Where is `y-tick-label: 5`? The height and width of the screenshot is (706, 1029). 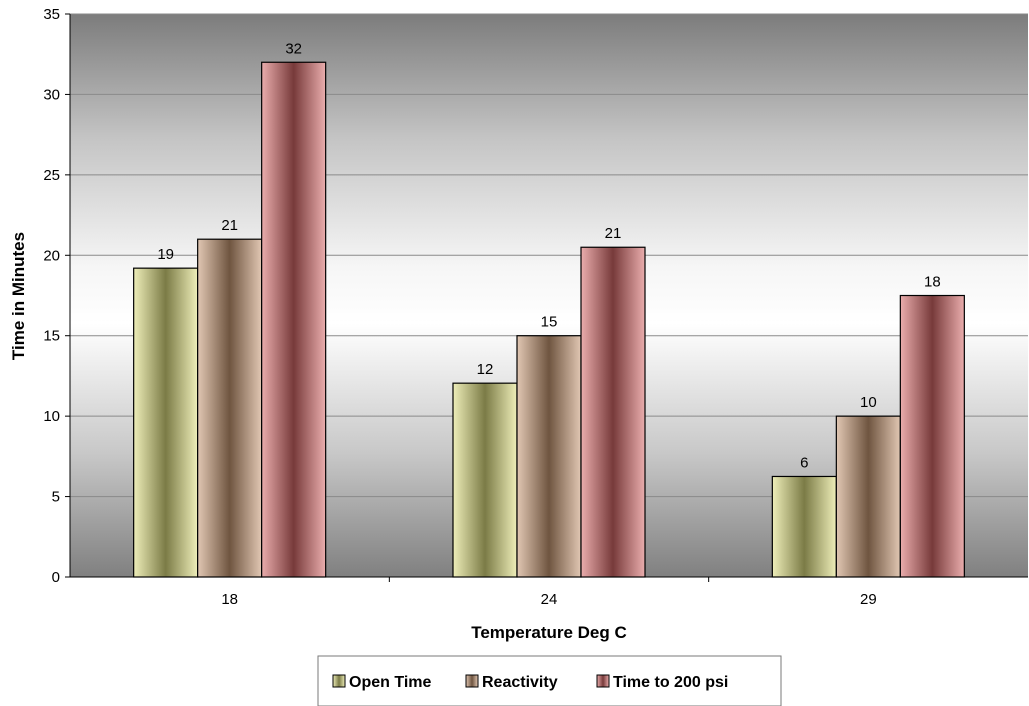 y-tick-label: 5 is located at coordinates (56, 497).